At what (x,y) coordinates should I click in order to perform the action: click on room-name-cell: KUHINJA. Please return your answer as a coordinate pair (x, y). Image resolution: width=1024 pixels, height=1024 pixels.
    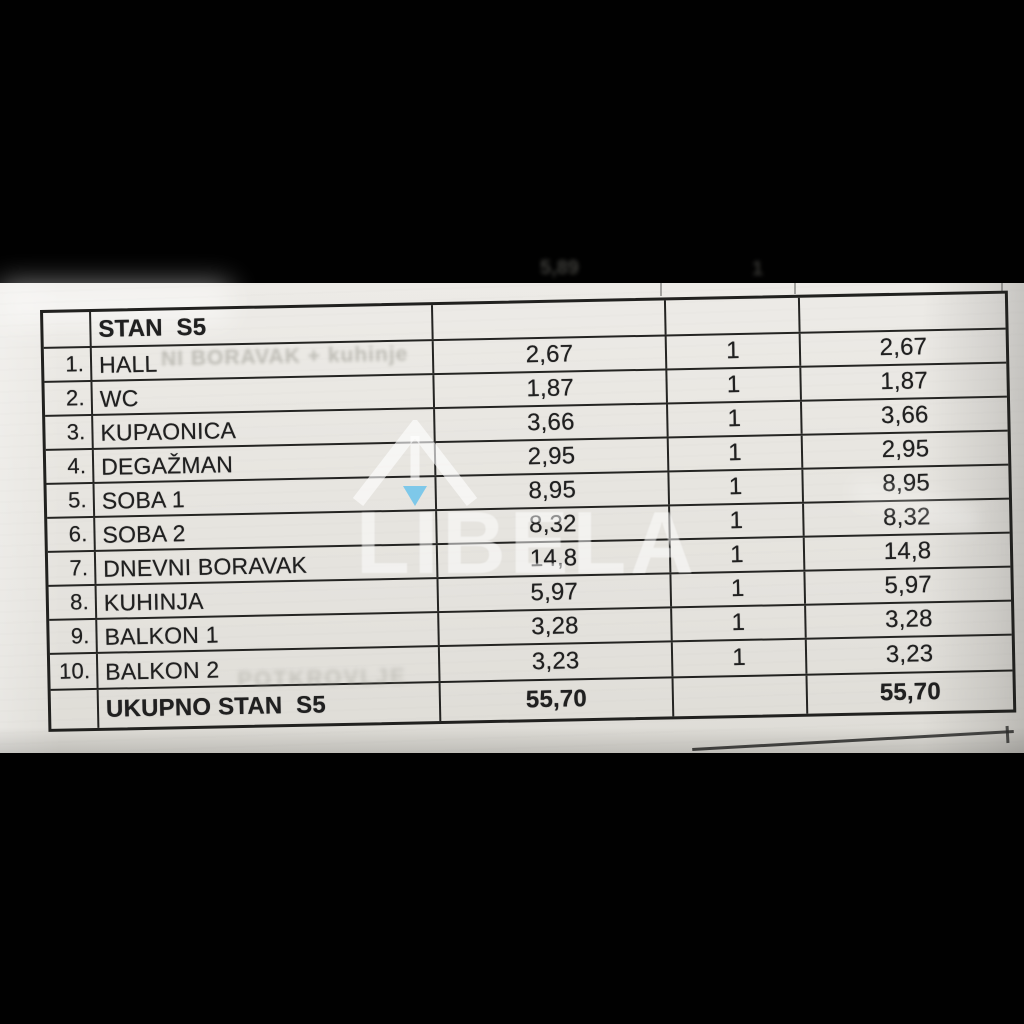
    Looking at the image, I should click on (268, 598).